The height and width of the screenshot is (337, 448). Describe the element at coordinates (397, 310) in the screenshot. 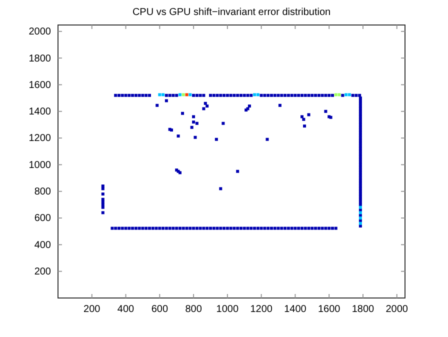

I see `x-tick-label: 2000` at that location.